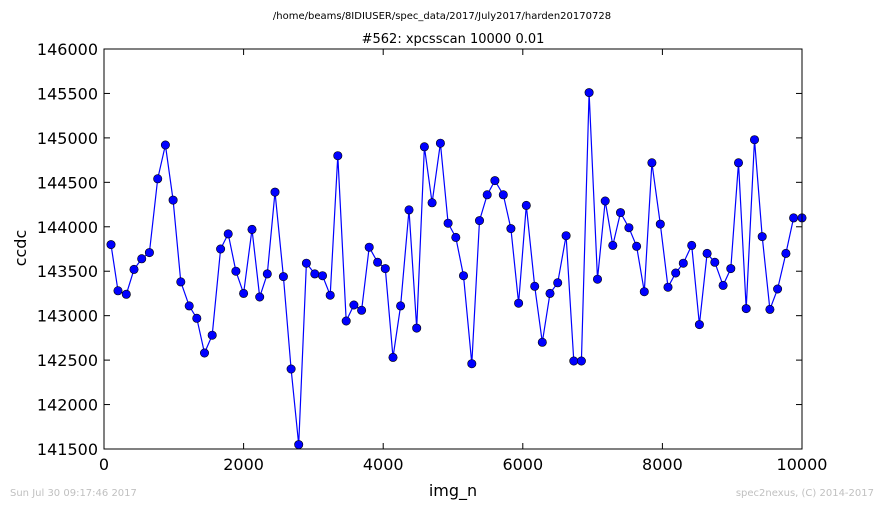 This screenshot has width=884, height=509. What do you see at coordinates (804, 493) in the screenshot?
I see `footer-credit: spec2nexus, (C) 2014-2017` at bounding box center [804, 493].